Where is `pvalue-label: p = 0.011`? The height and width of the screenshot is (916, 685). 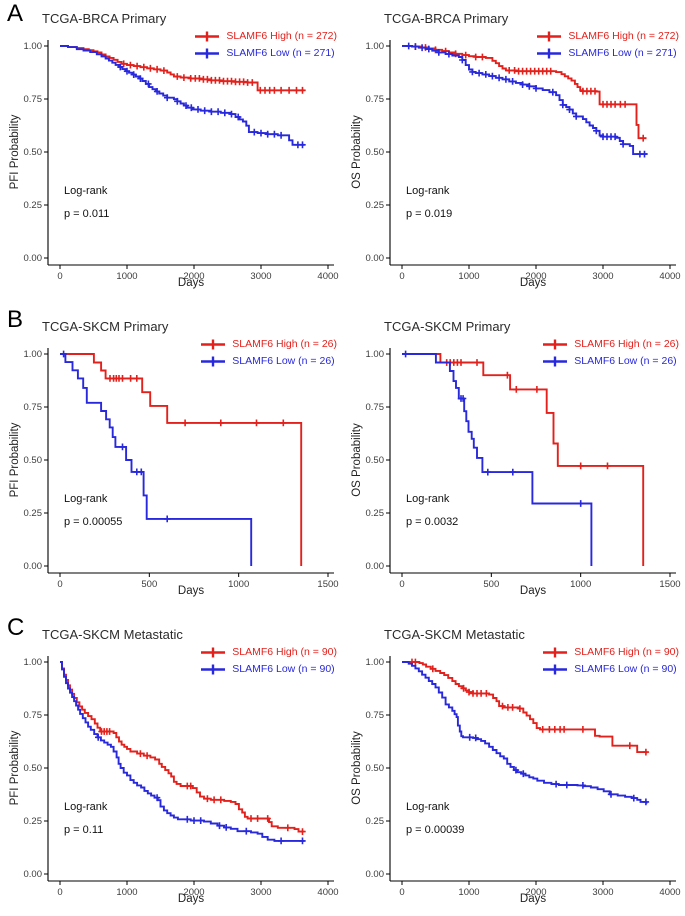
pvalue-label: p = 0.011 is located at coordinates (87, 214).